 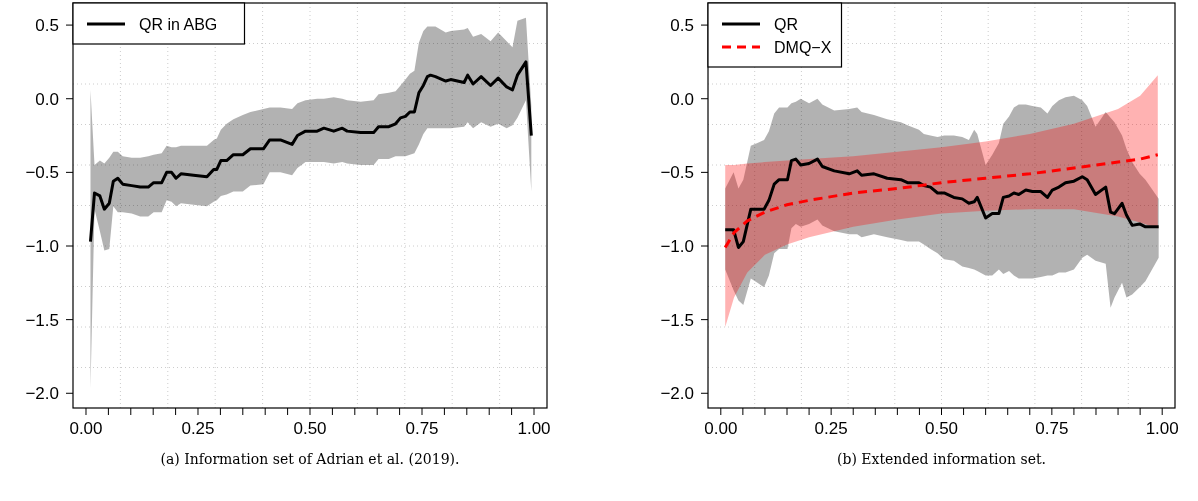 What do you see at coordinates (178, 24) in the screenshot?
I see `legend-label: QR in ABG` at bounding box center [178, 24].